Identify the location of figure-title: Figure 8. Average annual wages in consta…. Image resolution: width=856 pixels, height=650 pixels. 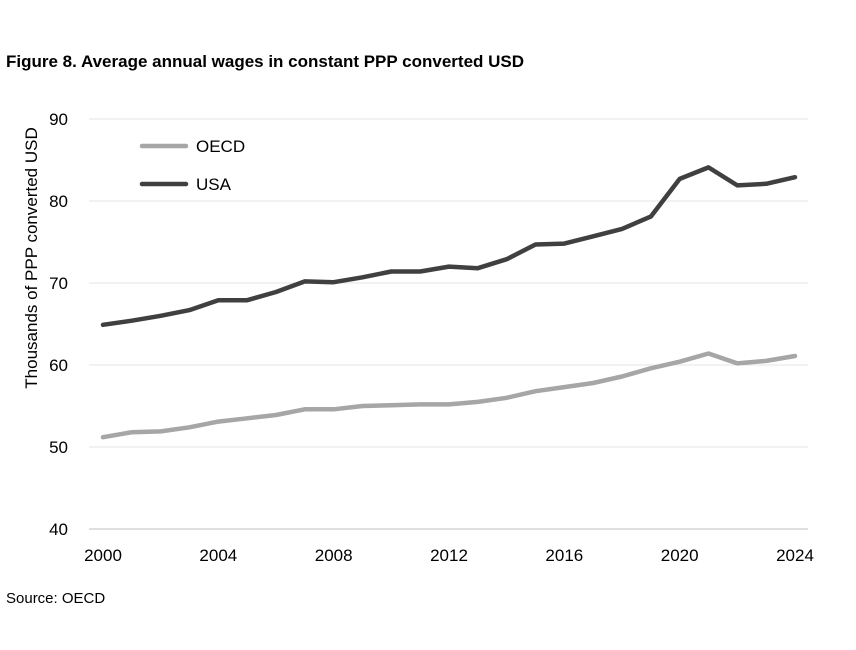
(265, 61).